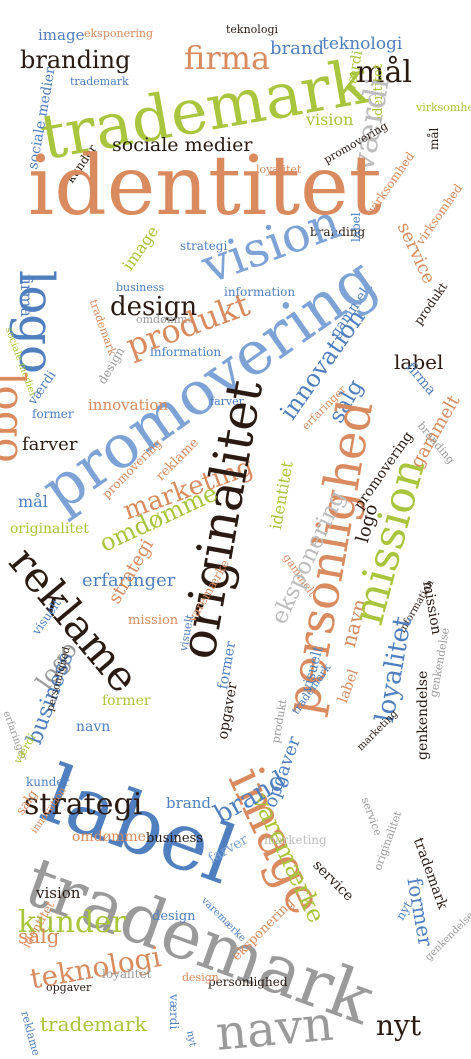  Describe the element at coordinates (182, 145) in the screenshot. I see `word-sociale-medier: sociale medier` at that location.